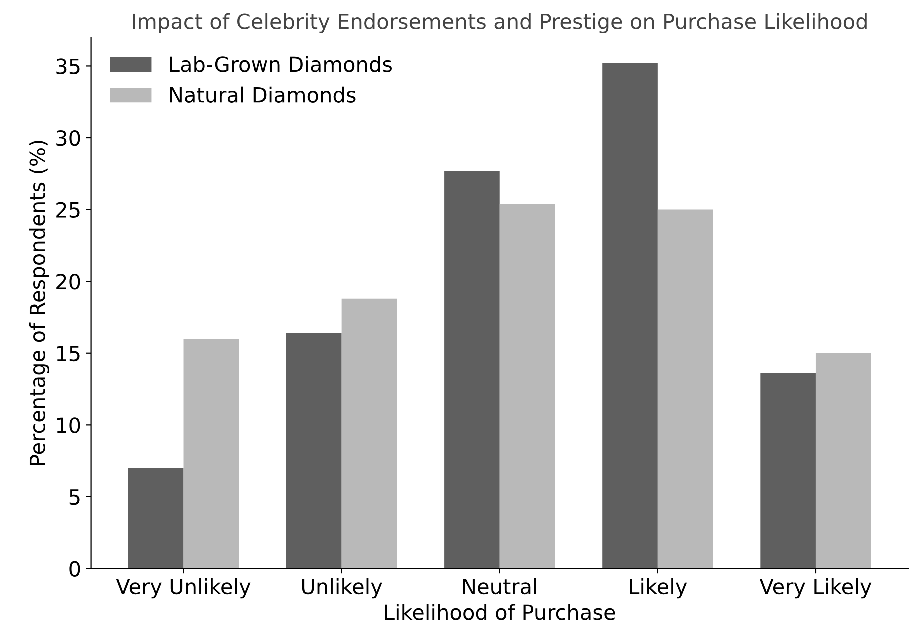 The width and height of the screenshot is (913, 625). Describe the element at coordinates (68, 354) in the screenshot. I see `y-tick-label: 15` at that location.